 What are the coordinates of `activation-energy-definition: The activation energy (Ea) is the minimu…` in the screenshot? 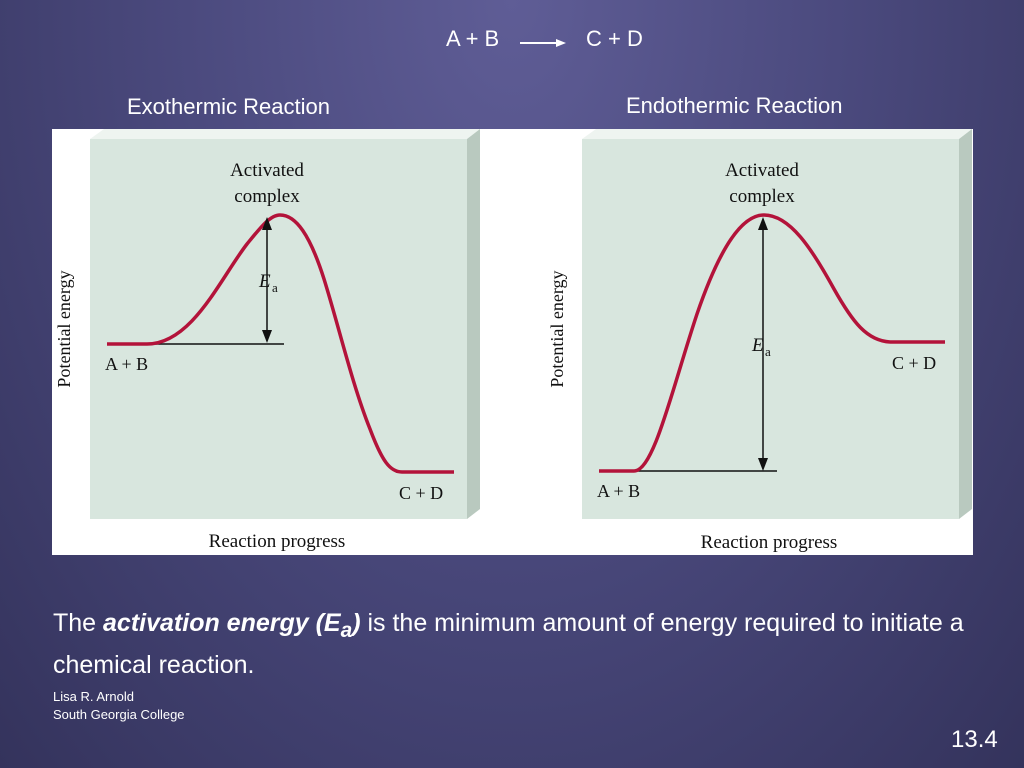 It's located at (523, 644).